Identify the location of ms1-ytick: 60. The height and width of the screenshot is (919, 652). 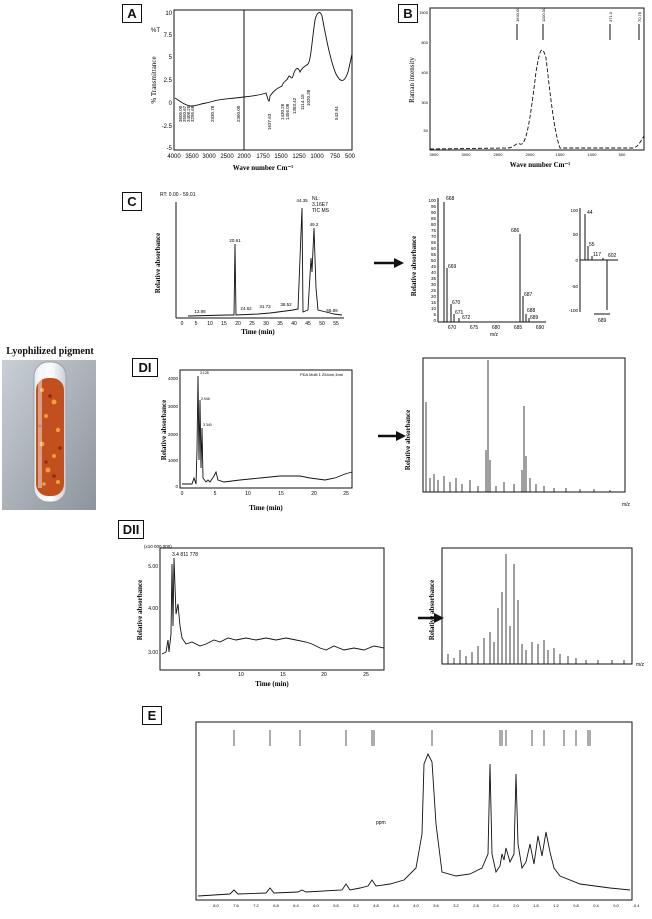
(434, 248).